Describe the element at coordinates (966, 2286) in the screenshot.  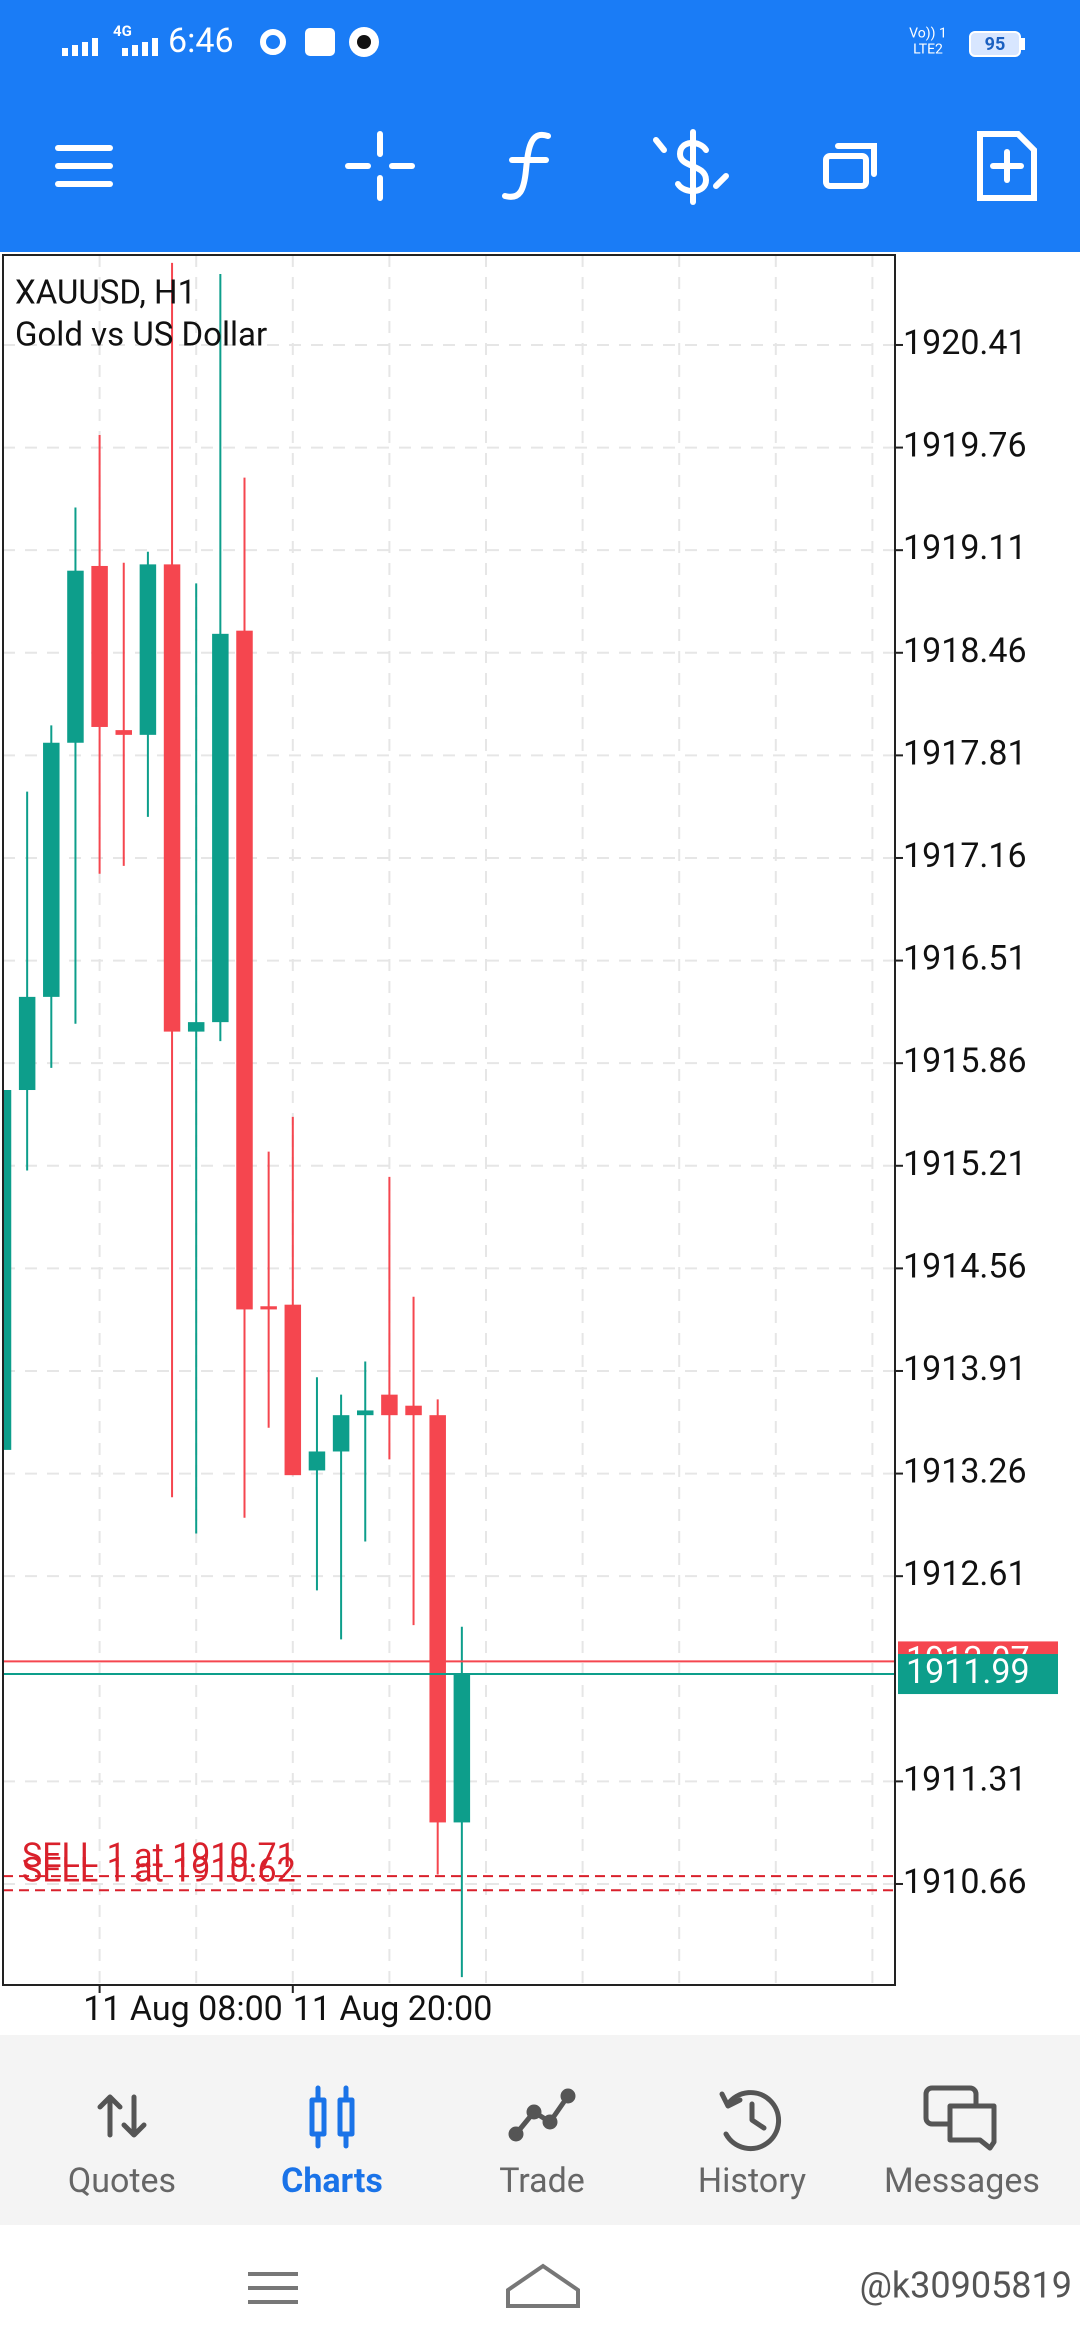
I see `watermark: @k30905819` at that location.